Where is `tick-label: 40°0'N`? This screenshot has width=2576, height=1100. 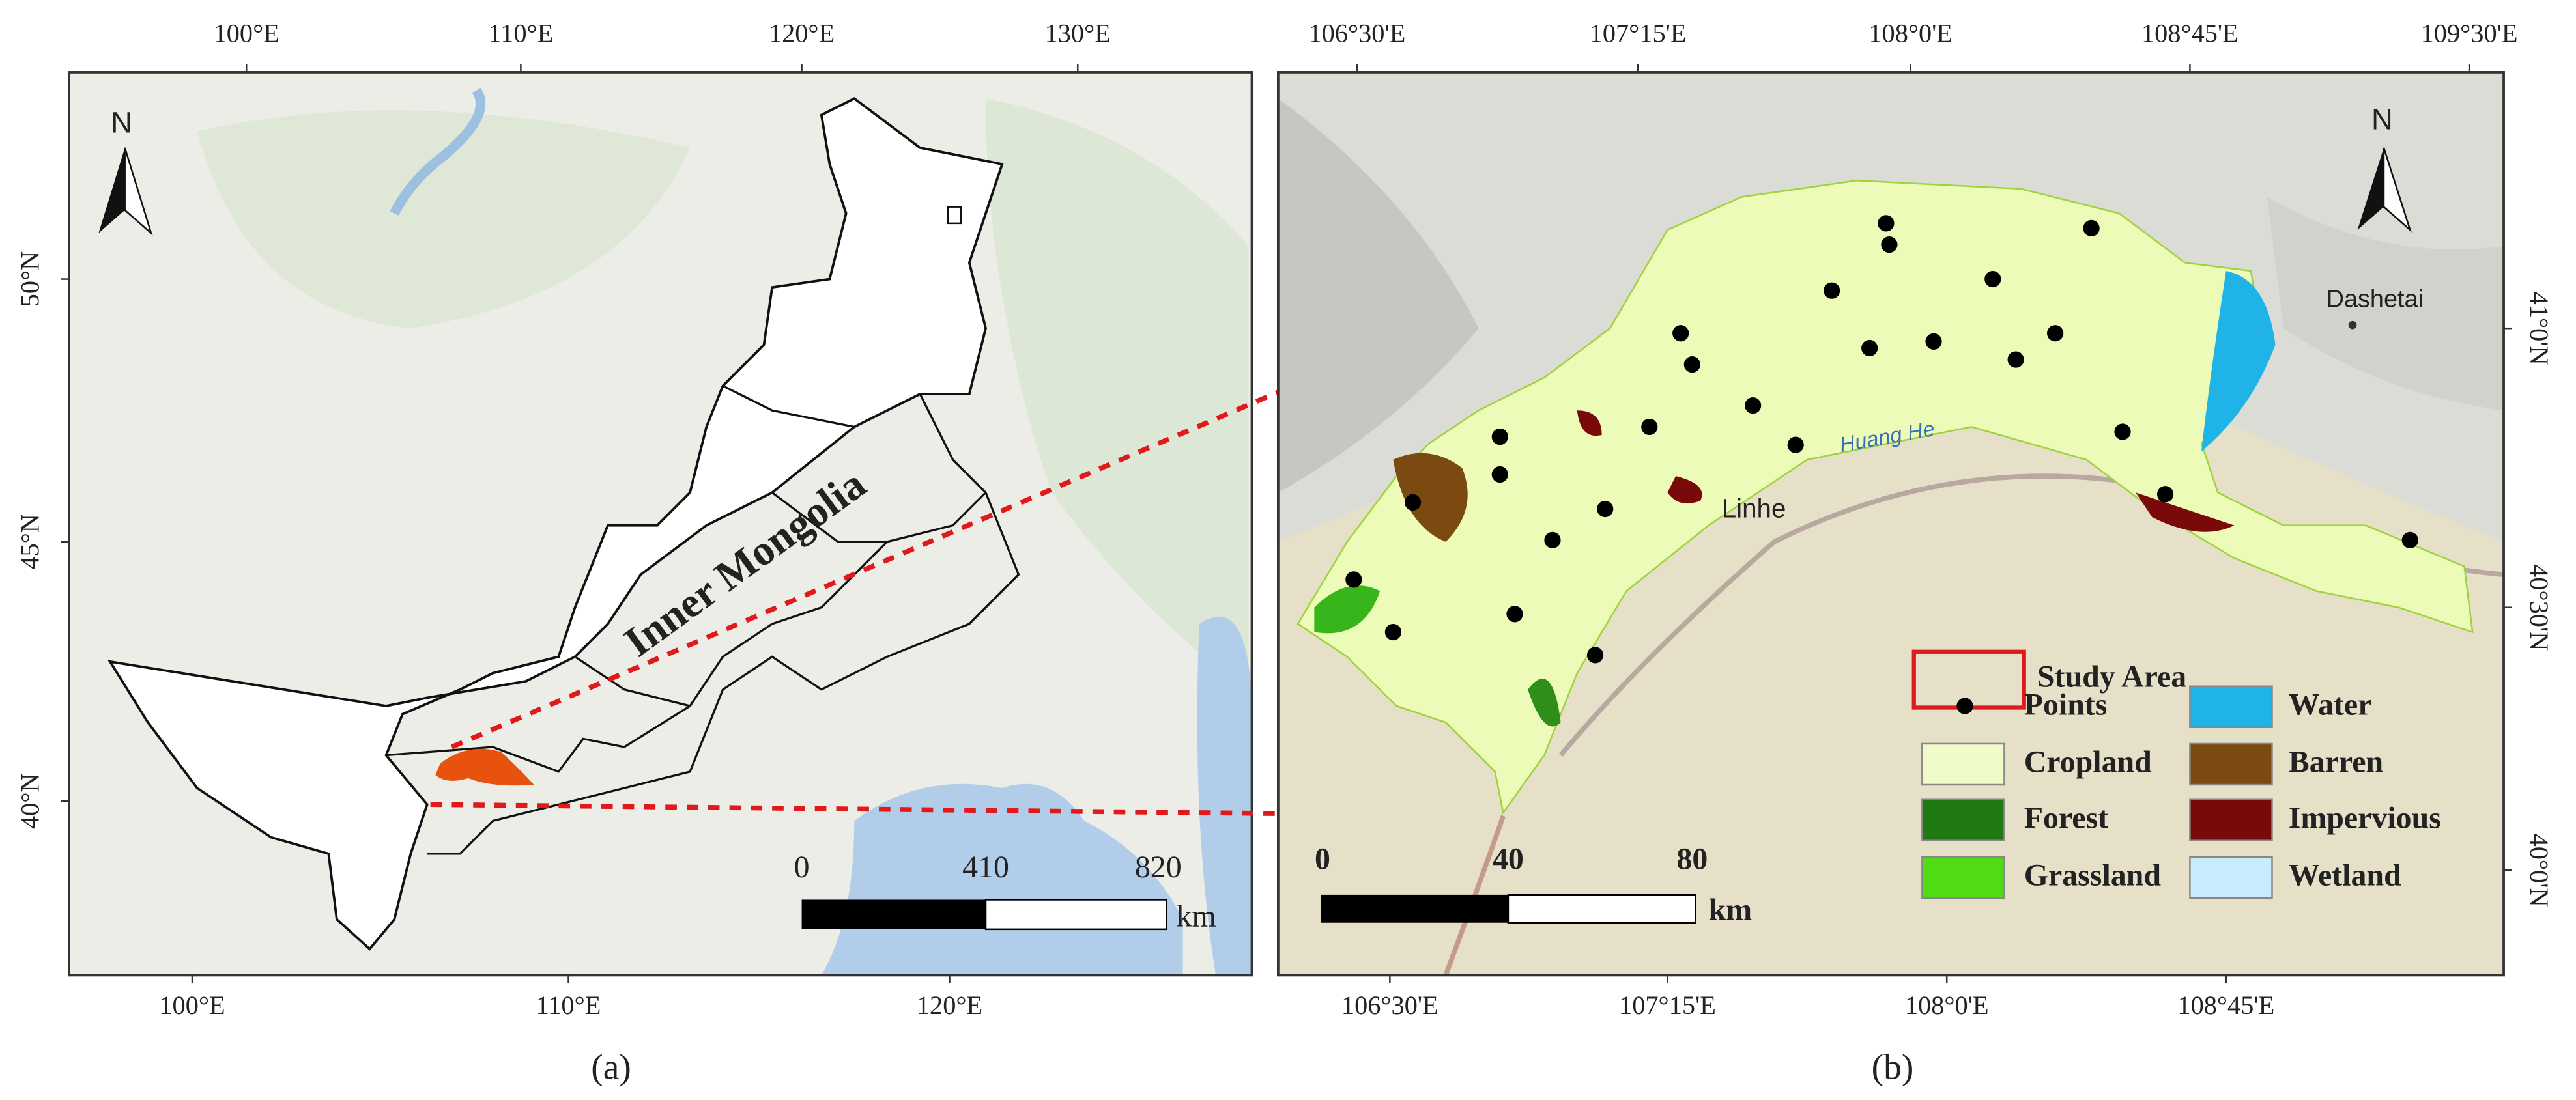
tick-label: 40°0'N is located at coordinates (2539, 870).